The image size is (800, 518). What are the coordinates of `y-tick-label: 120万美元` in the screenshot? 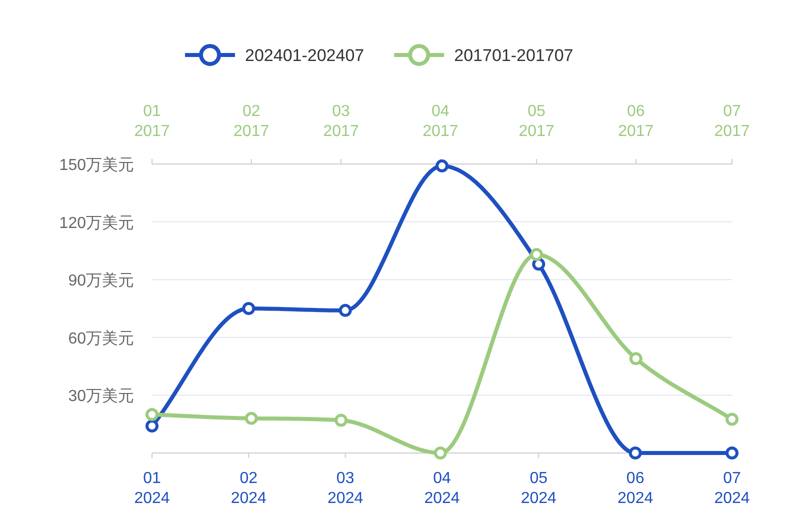 It's located at (96, 223).